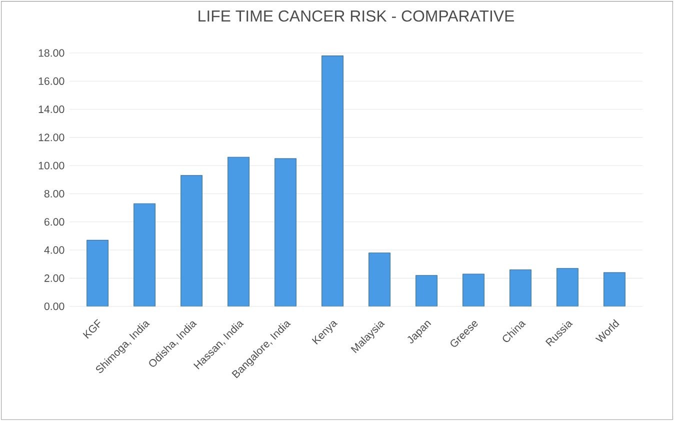  What do you see at coordinates (54, 250) in the screenshot?
I see `y-tick-label: 4.00` at bounding box center [54, 250].